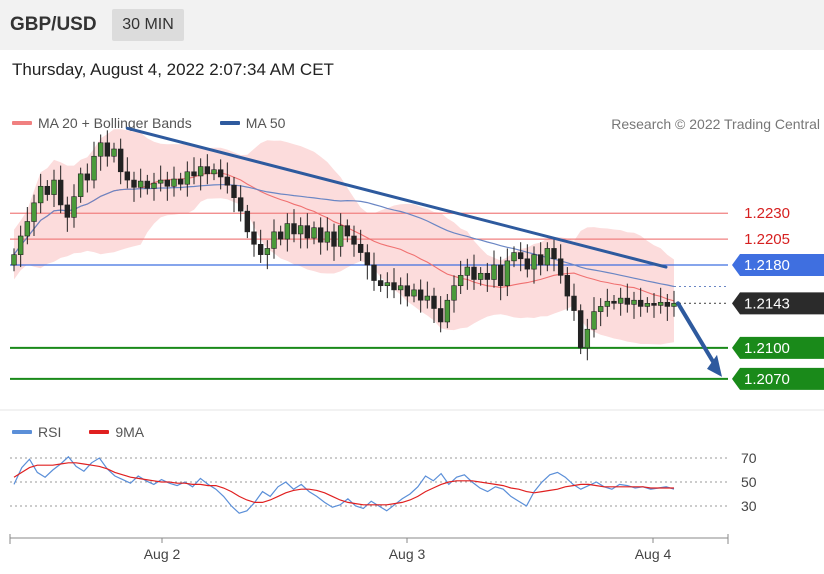 This screenshot has height=574, width=824. What do you see at coordinates (148, 25) in the screenshot?
I see `timeframe-badge: 30 MIN` at bounding box center [148, 25].